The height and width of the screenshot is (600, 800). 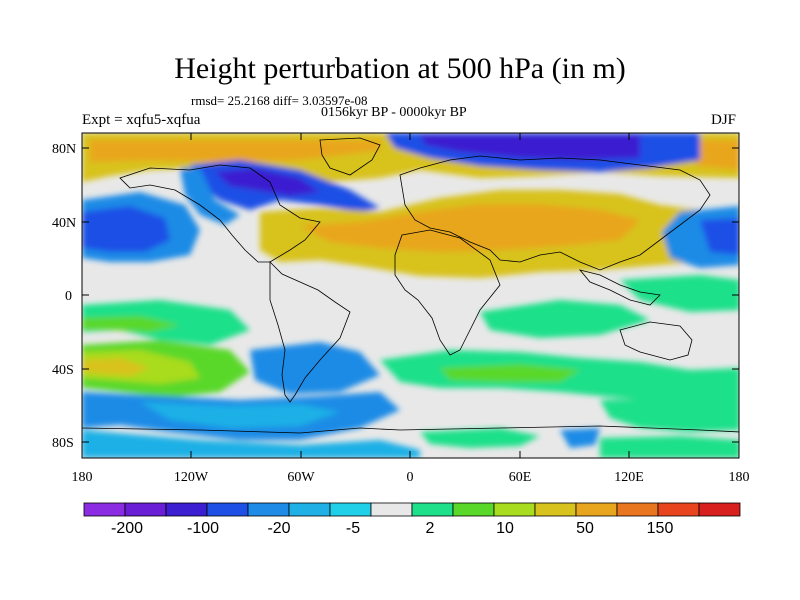 I want to click on season-label: DJF, so click(x=724, y=120).